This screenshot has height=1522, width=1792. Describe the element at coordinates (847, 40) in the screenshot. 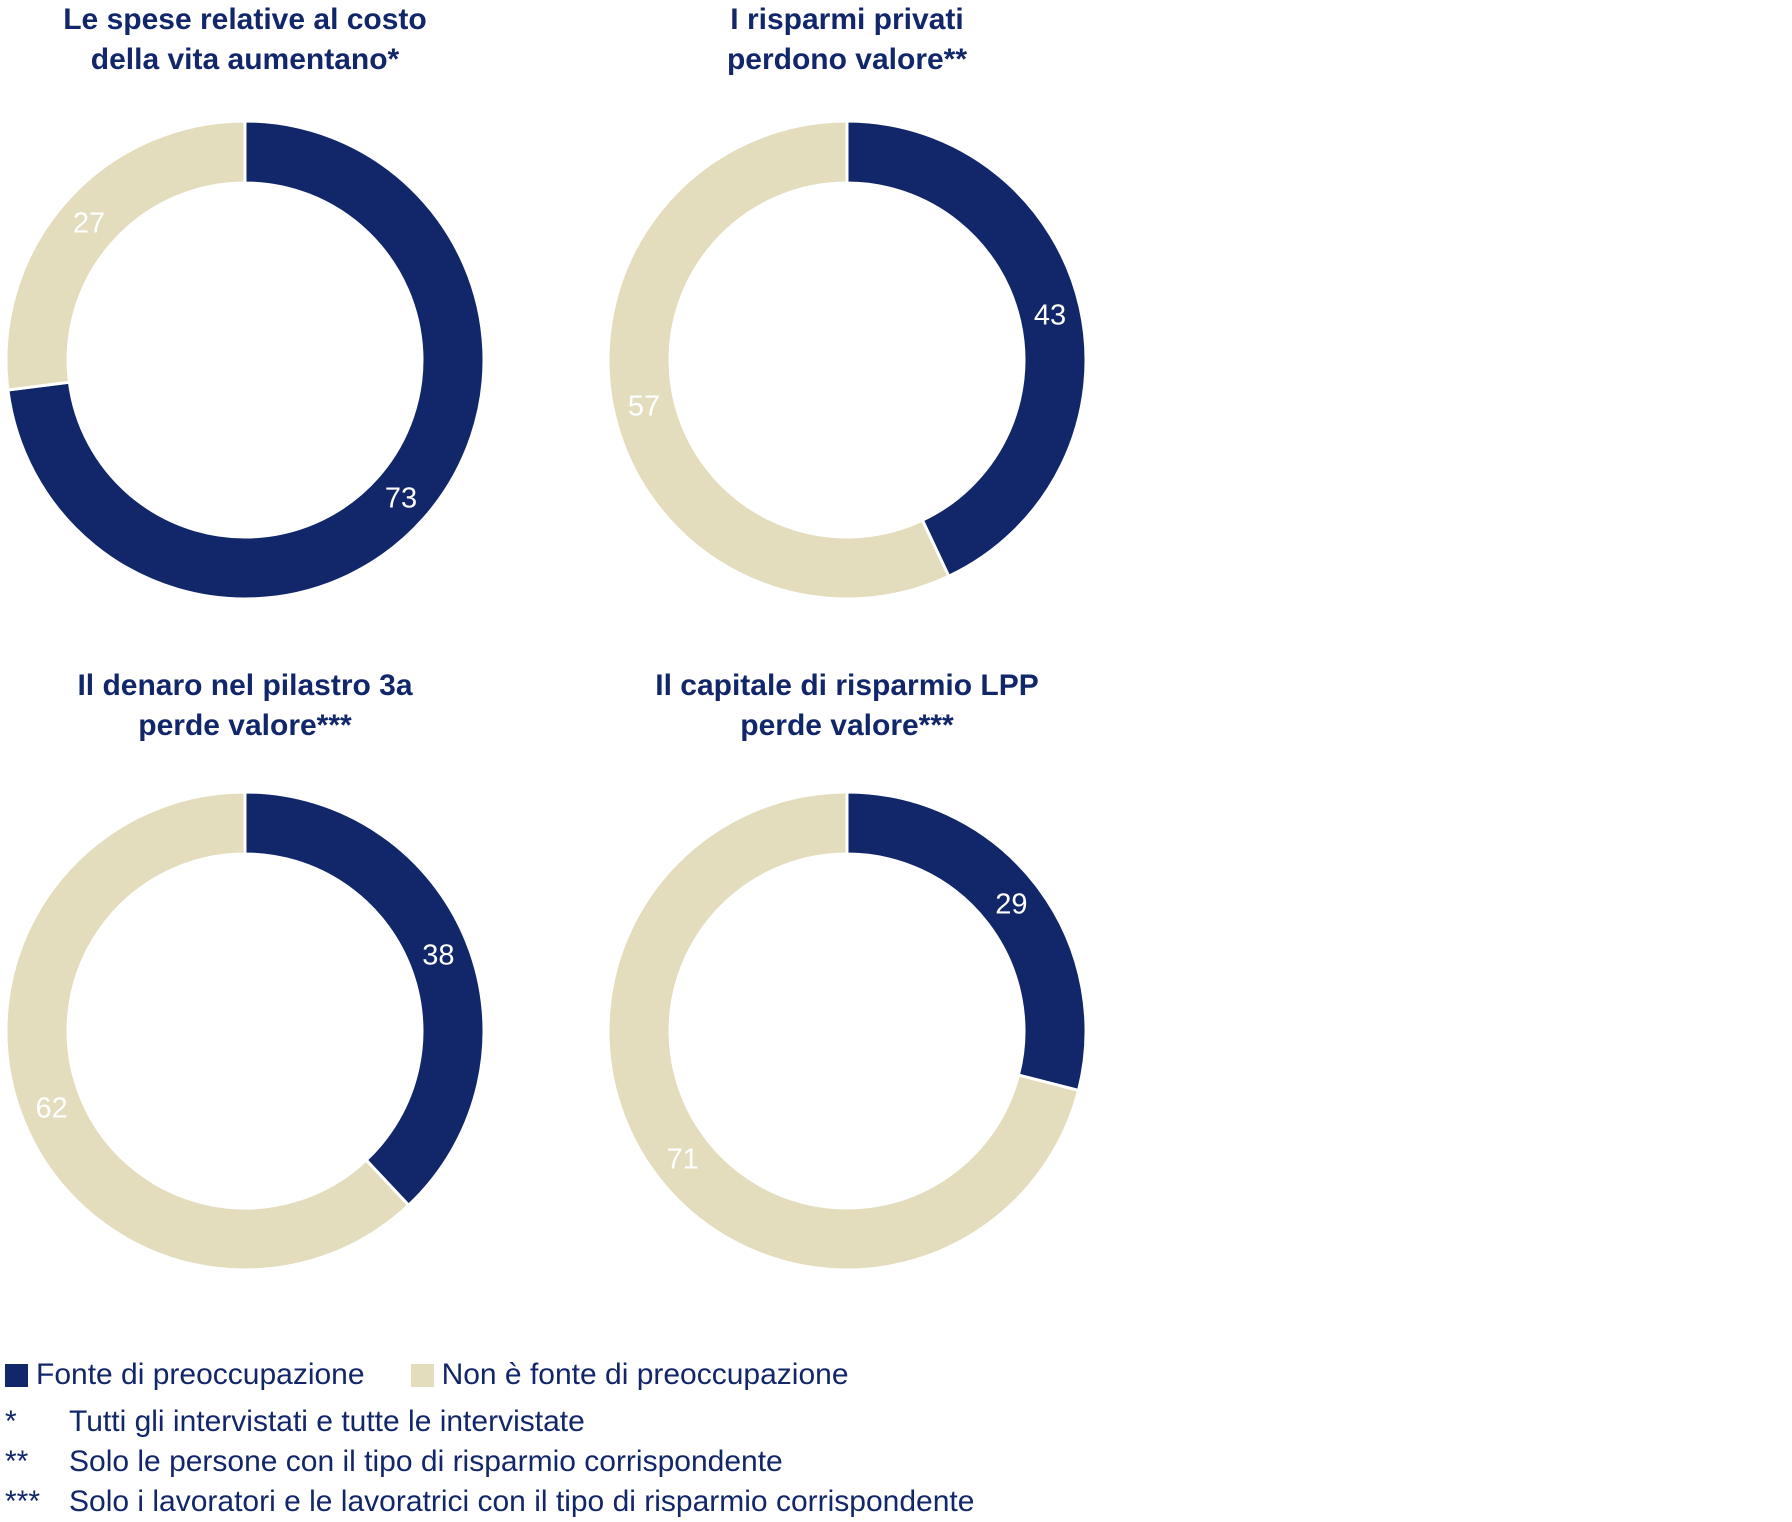

I see `chart-title-2: I risparmi privati perdono valore**` at that location.